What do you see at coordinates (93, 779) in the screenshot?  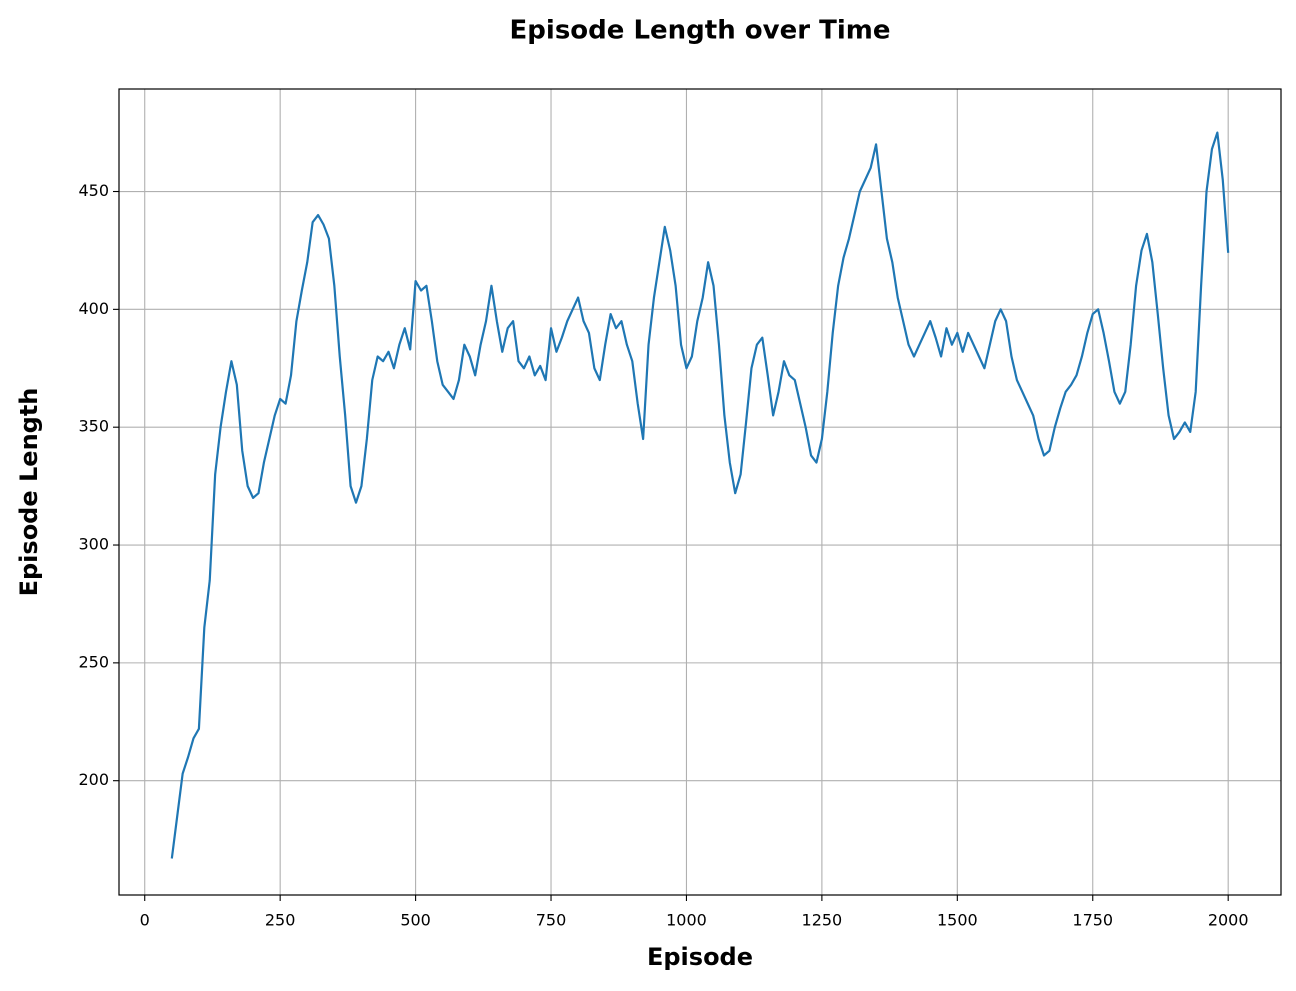 I see `y-tick-label: 200` at bounding box center [93, 779].